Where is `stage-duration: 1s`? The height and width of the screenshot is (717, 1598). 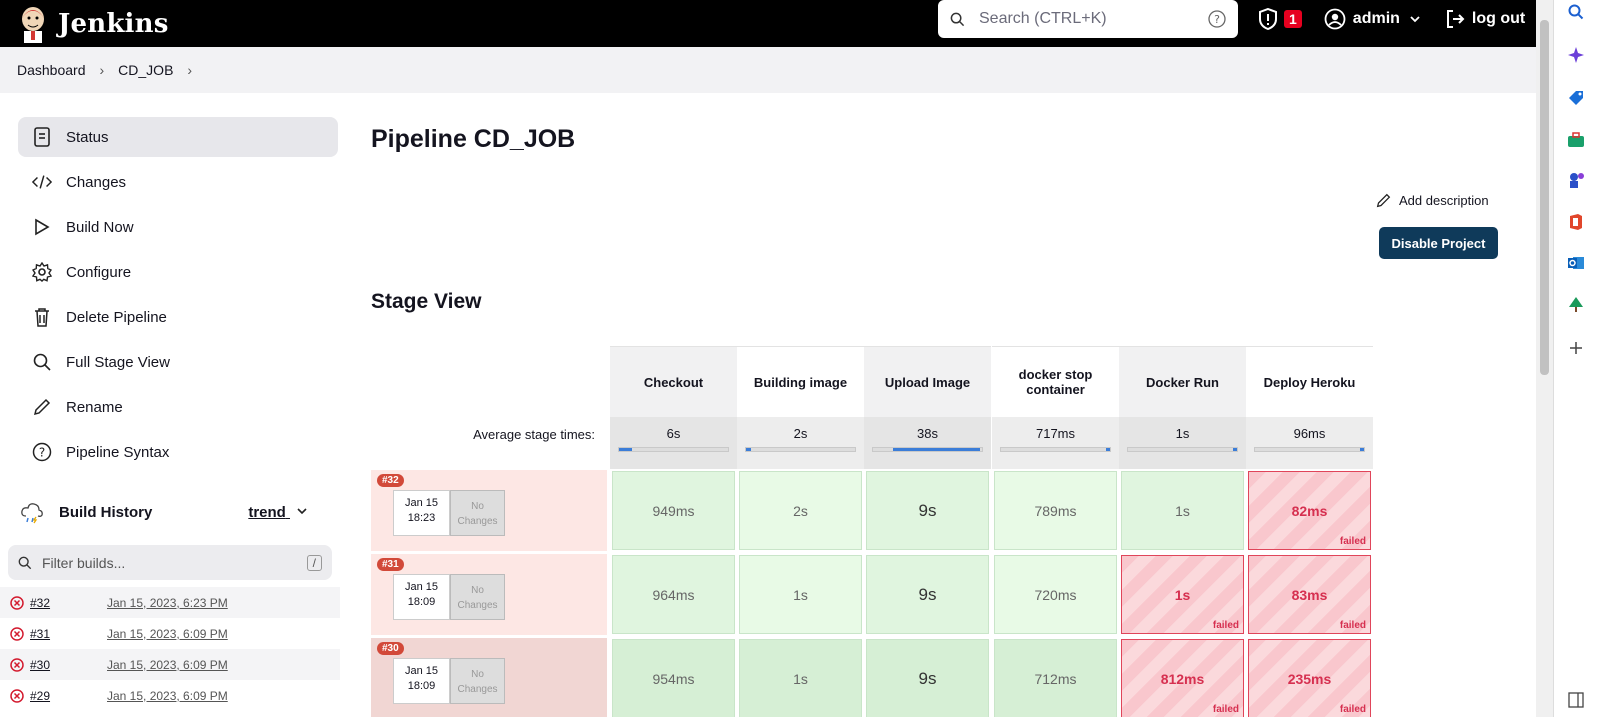
stage-duration: 1s is located at coordinates (1182, 510).